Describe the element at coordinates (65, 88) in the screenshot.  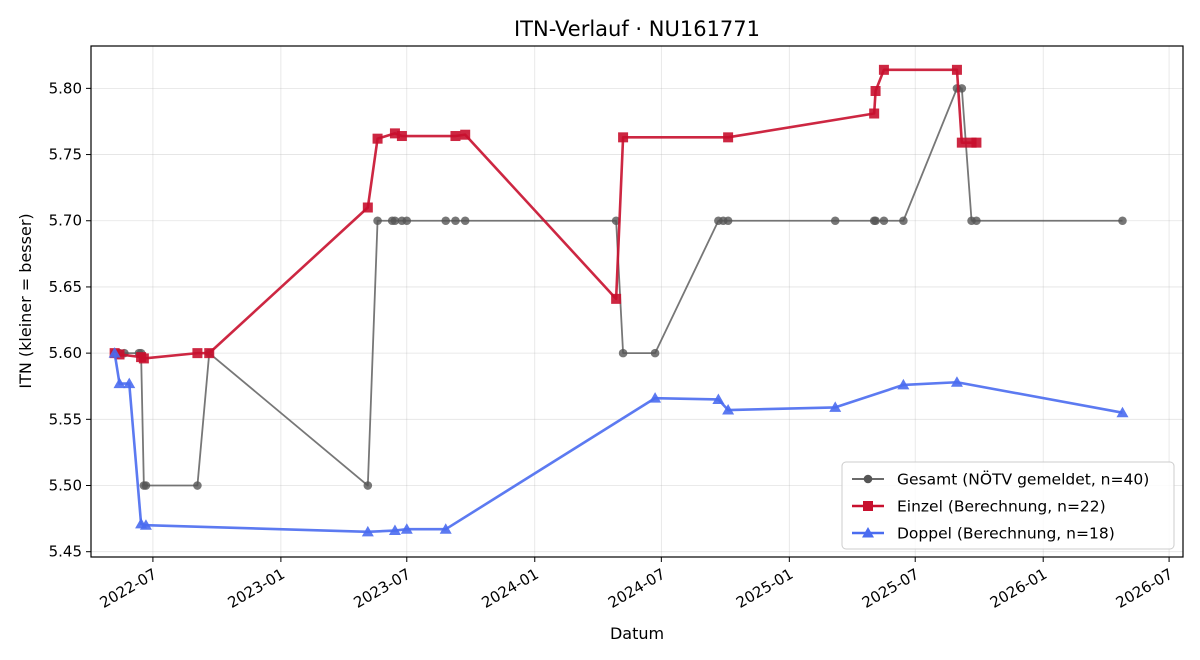
I see `y-tick-label: 5.80` at that location.